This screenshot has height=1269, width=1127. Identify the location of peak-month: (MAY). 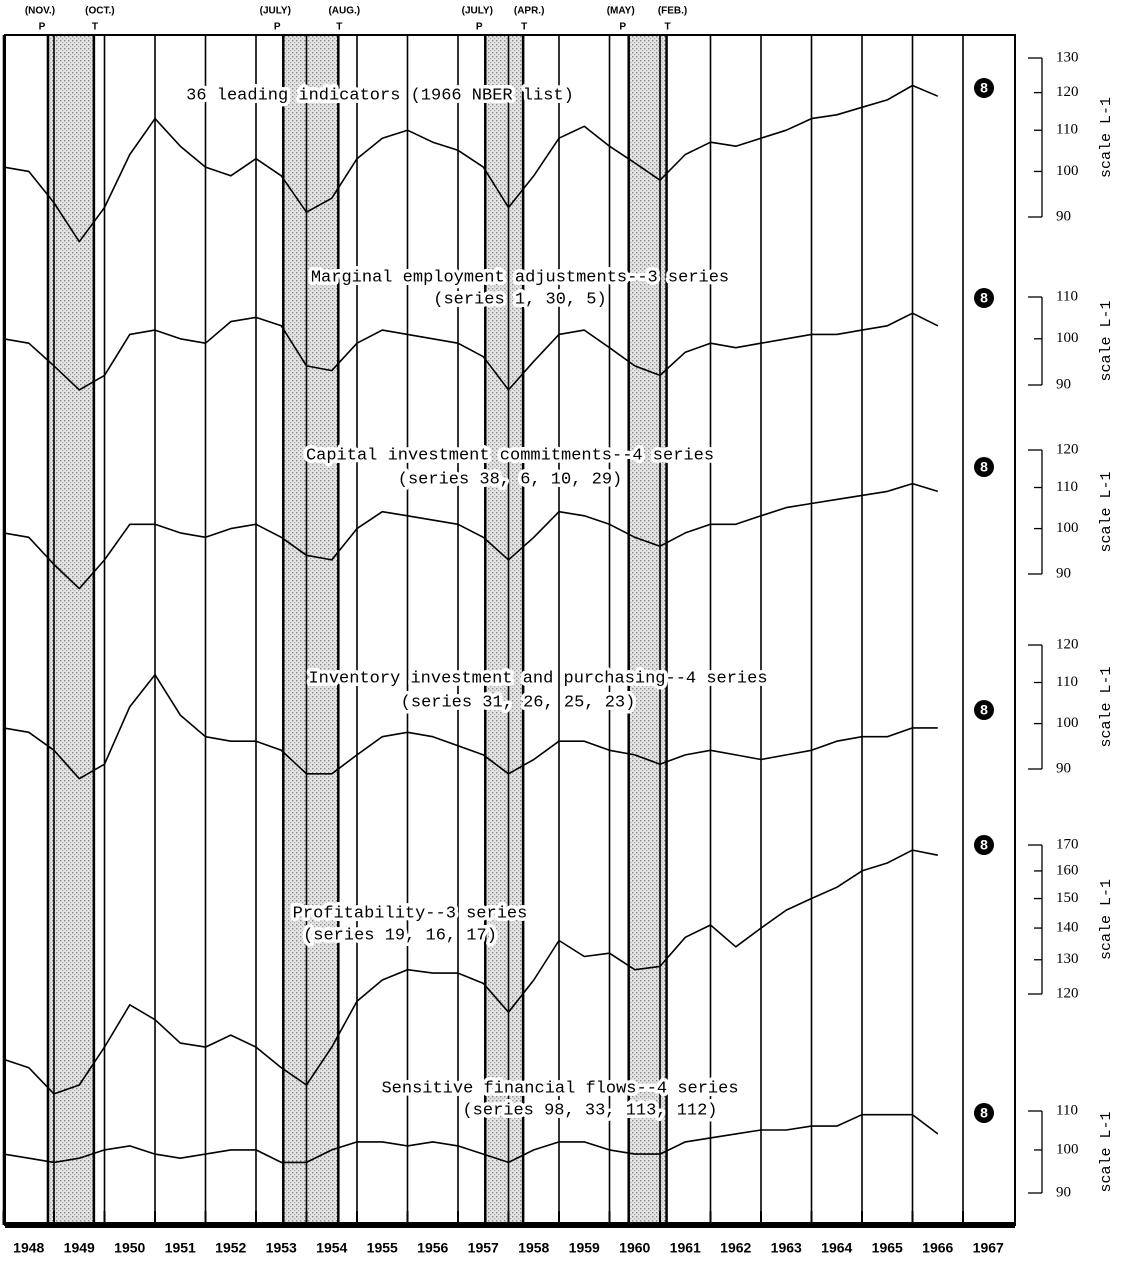
(621, 11).